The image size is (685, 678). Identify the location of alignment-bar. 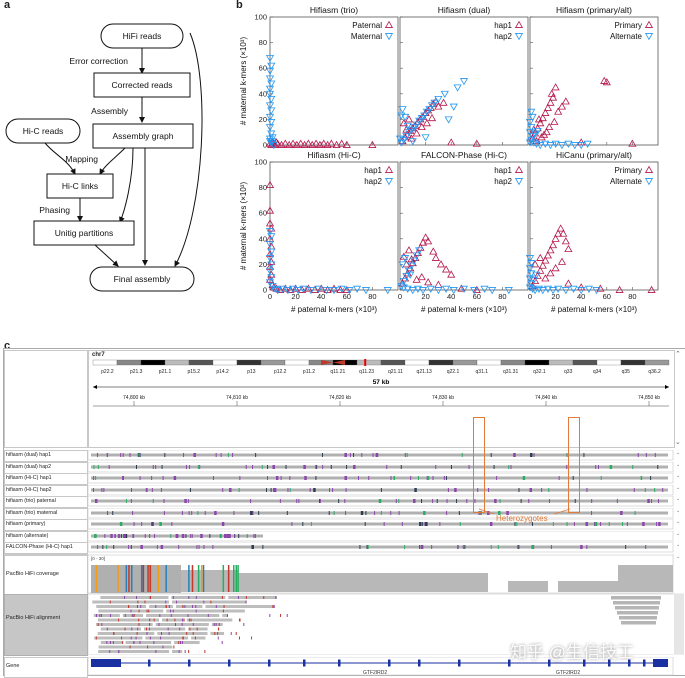
(379, 478).